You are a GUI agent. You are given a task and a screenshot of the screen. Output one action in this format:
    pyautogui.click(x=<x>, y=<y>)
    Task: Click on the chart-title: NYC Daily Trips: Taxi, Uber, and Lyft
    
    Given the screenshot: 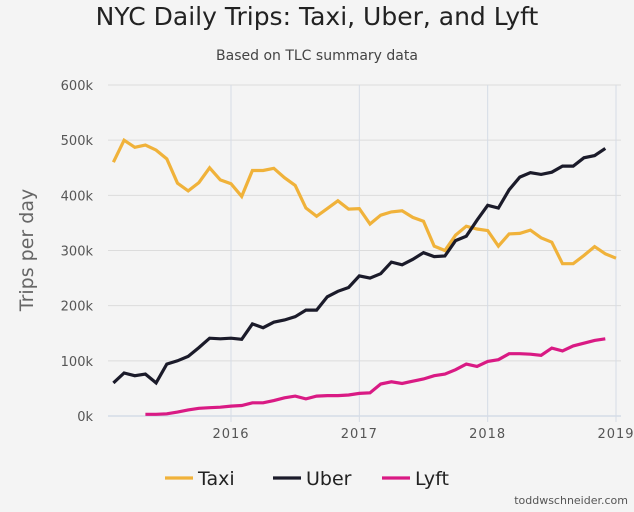 What is the action you would take?
    pyautogui.click(x=317, y=16)
    